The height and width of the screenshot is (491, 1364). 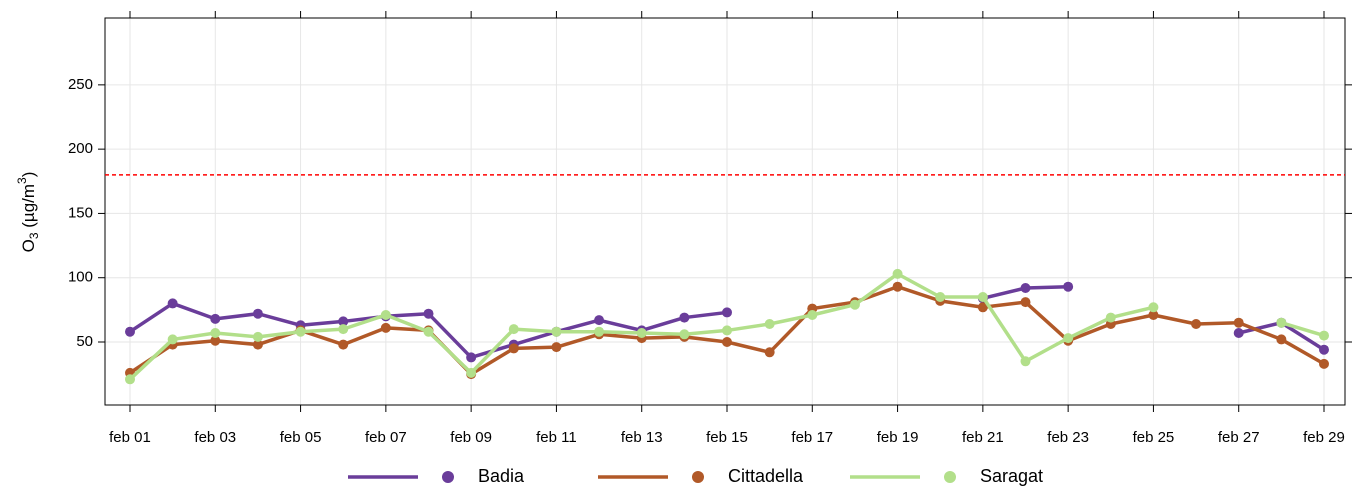 I want to click on x-tick-label: feb 13, so click(x=642, y=437).